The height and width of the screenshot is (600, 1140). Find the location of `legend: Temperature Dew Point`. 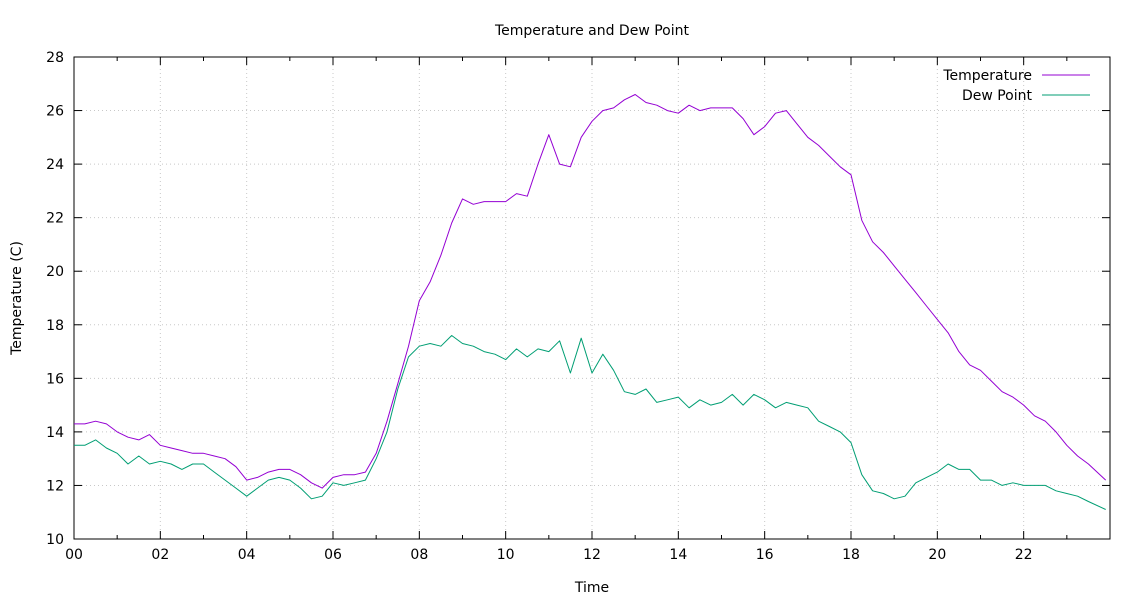

legend: Temperature Dew Point is located at coordinates (1016, 86).